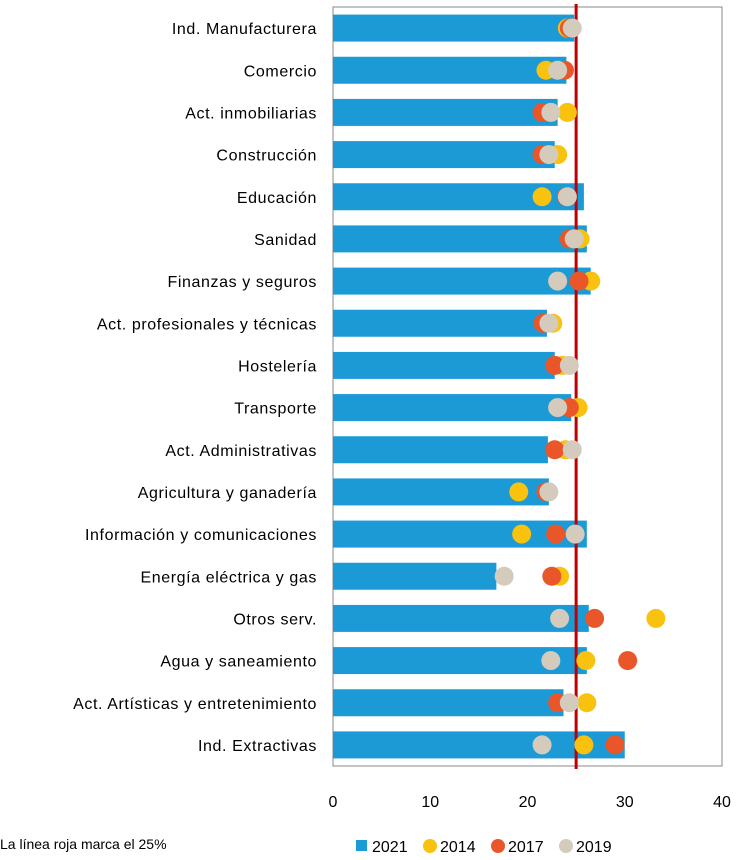  What do you see at coordinates (484, 847) in the screenshot?
I see `legend: 2021 2014 2017 2019` at bounding box center [484, 847].